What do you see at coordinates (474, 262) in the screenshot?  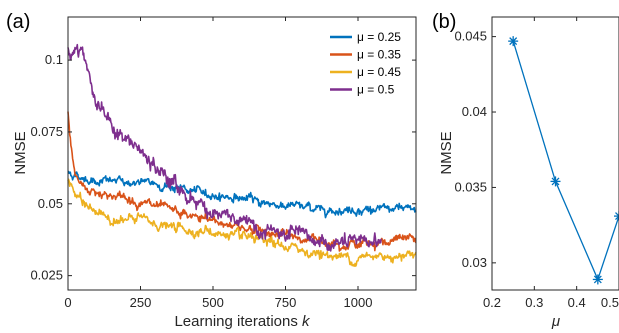 I see `y-tick-label: 0.03` at bounding box center [474, 262].